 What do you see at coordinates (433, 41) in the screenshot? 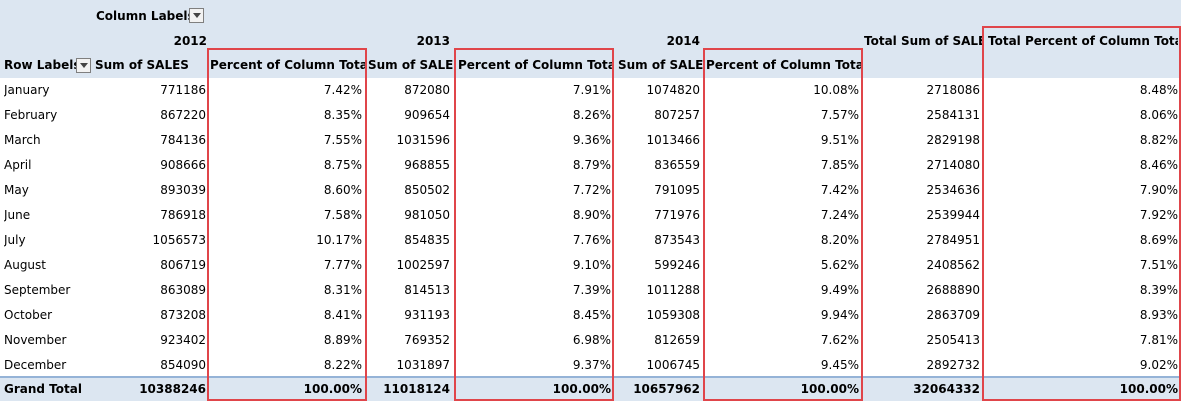
I see `year-header-2013: 2013` at bounding box center [433, 41].